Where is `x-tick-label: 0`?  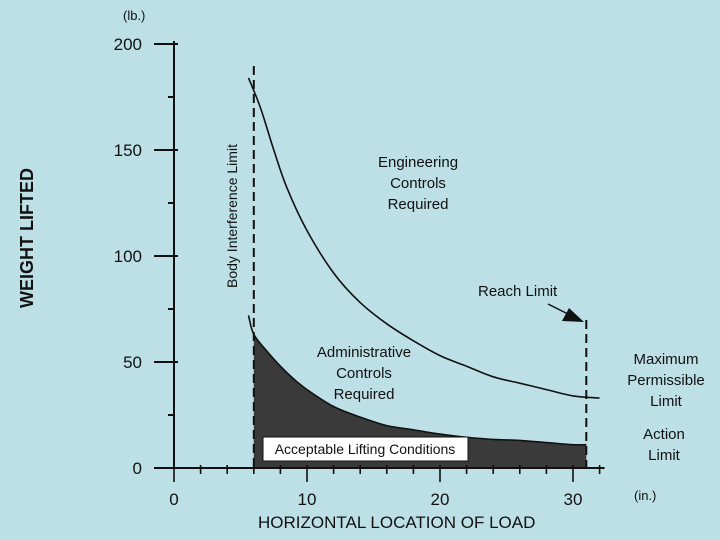 x-tick-label: 0 is located at coordinates (173, 499).